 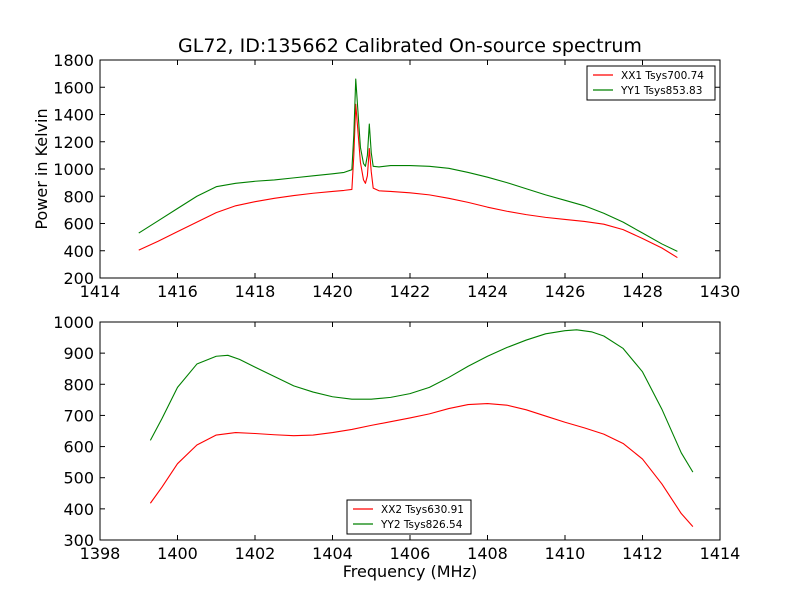 I want to click on legend-label: YY1 Tsys853.83, so click(x=661, y=91).